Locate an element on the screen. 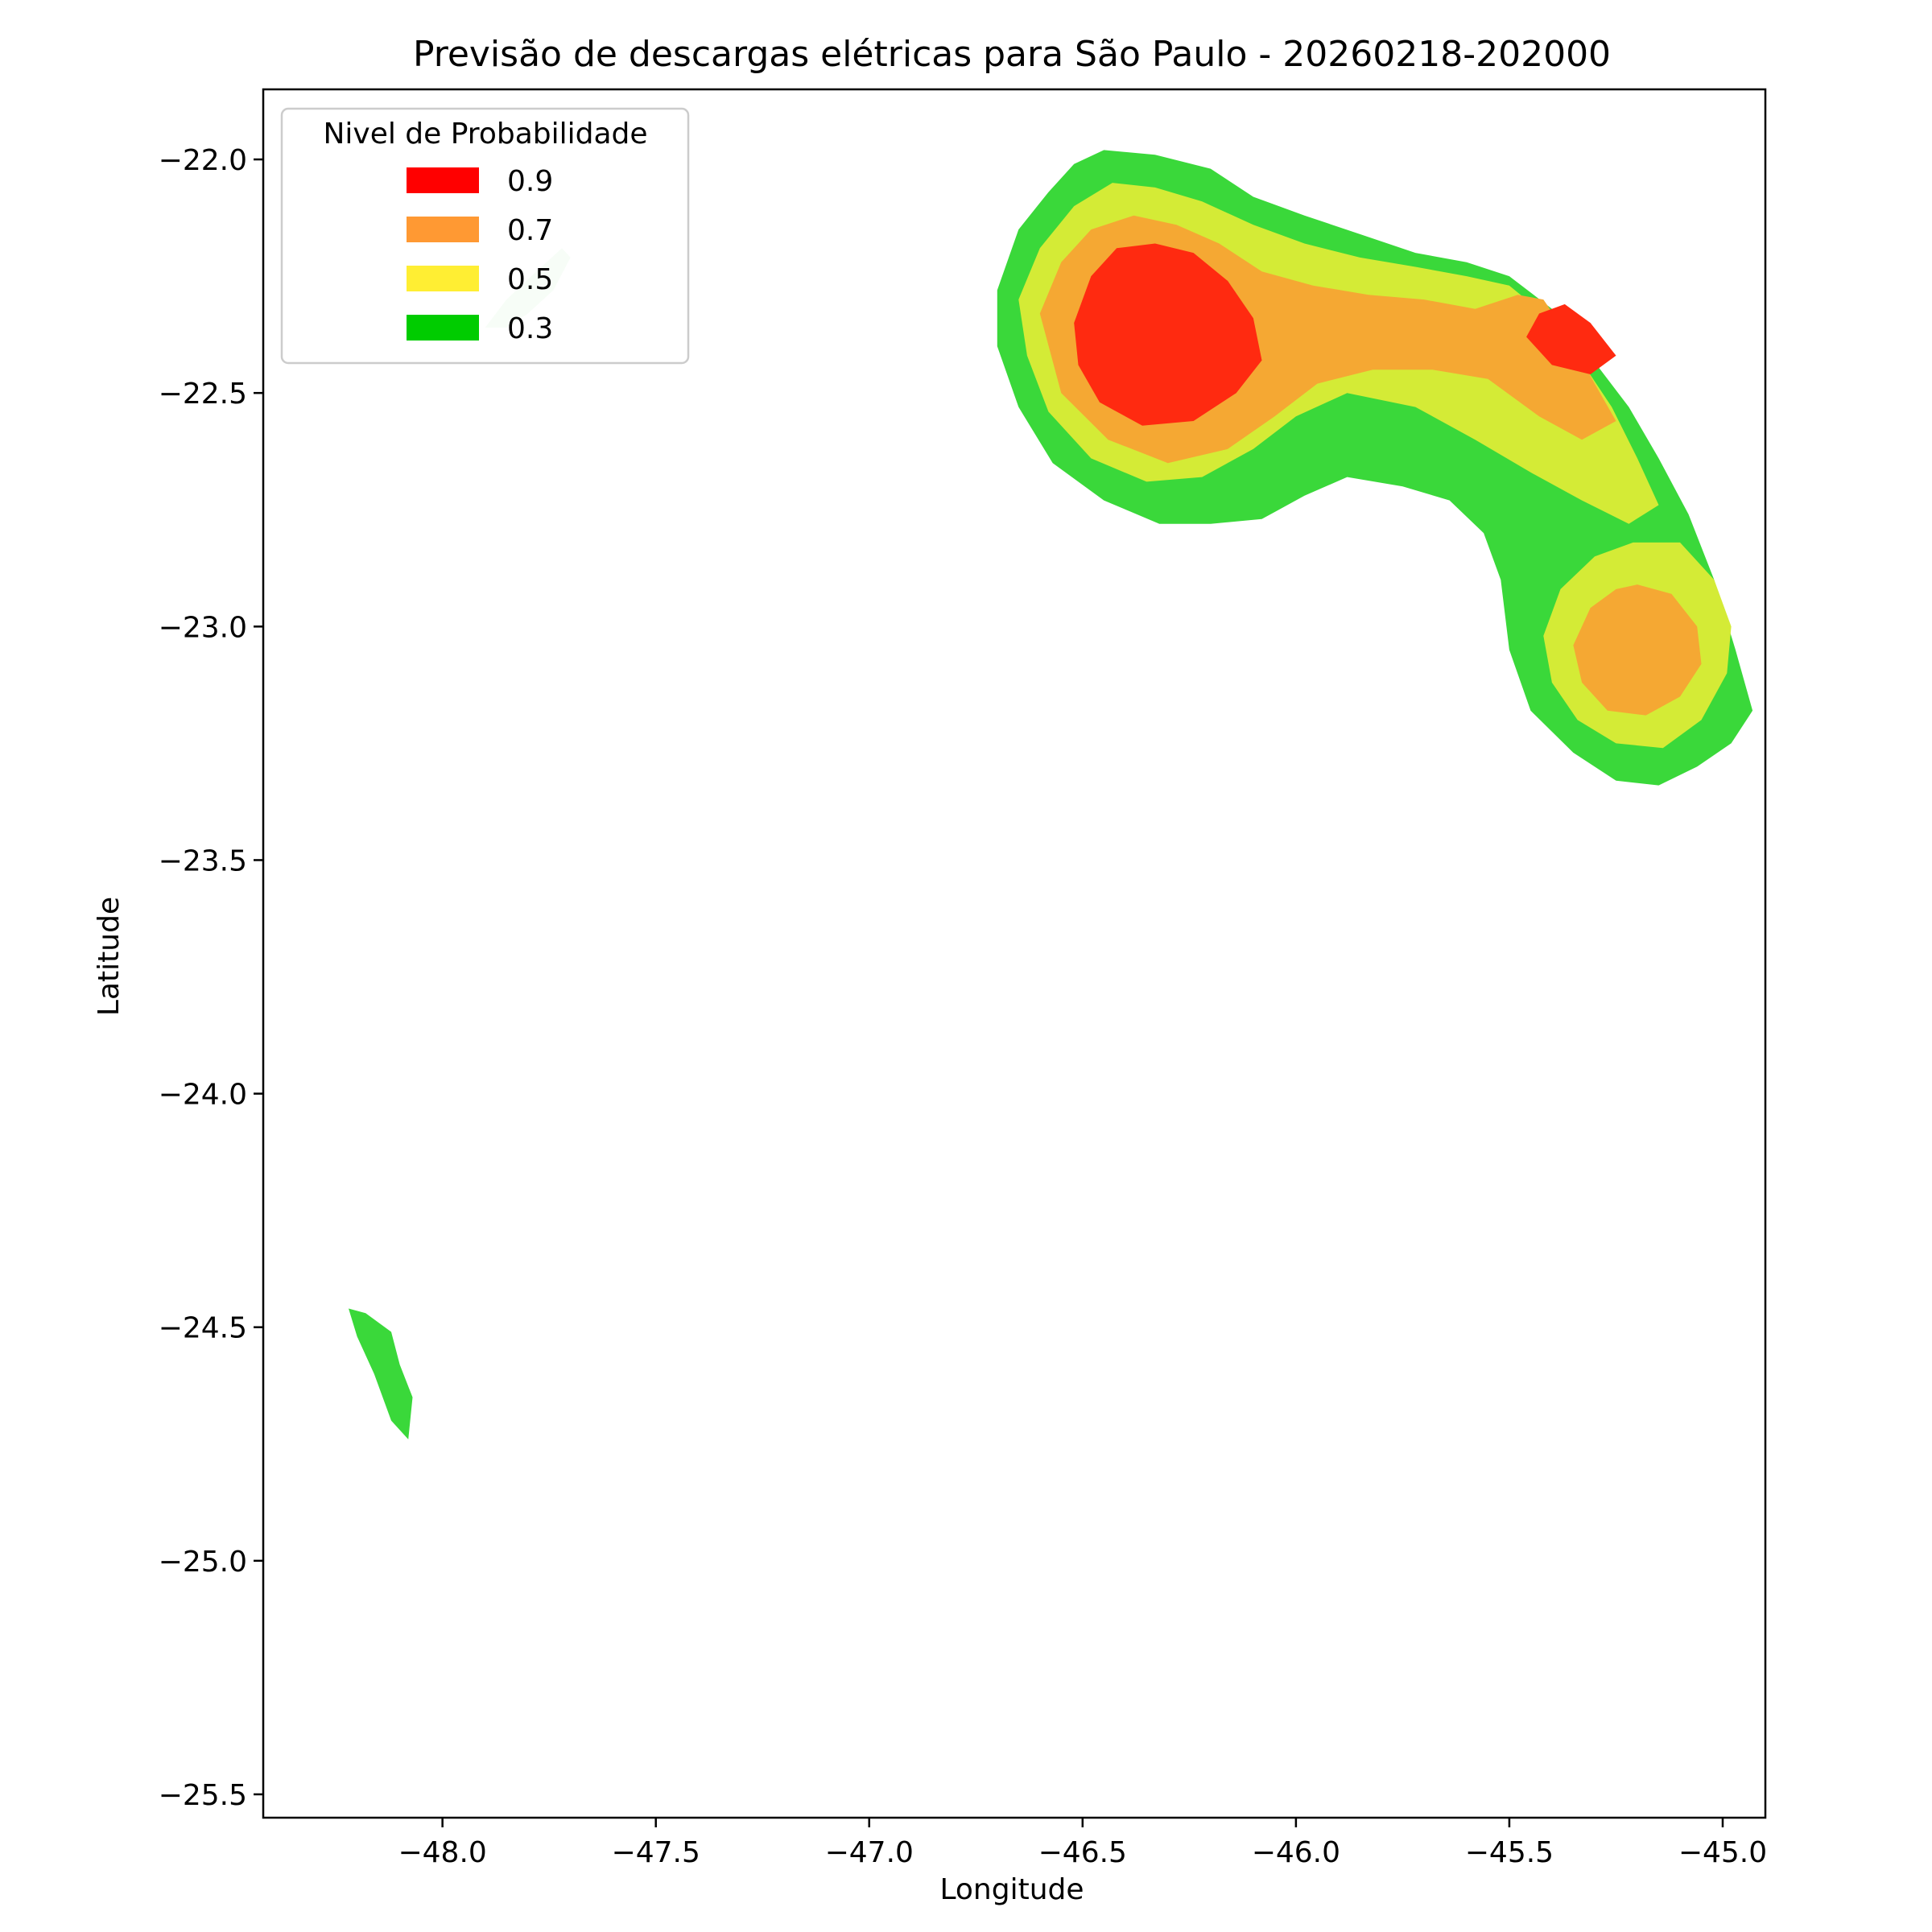 The height and width of the screenshot is (1932, 1932). y-tick-label: −24.5 is located at coordinates (203, 1328).